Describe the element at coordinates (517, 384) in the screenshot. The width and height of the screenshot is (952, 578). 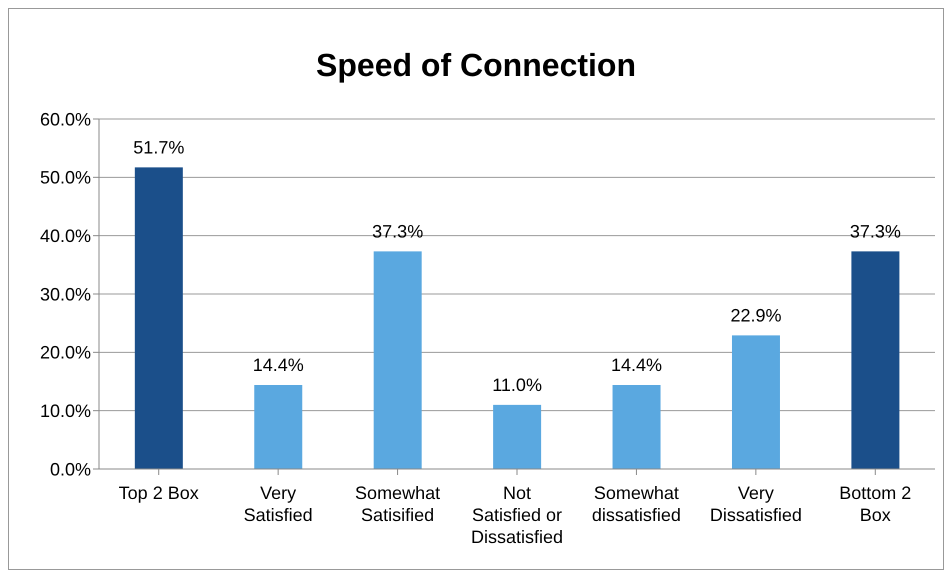
I see `data-label: 11.0%` at that location.